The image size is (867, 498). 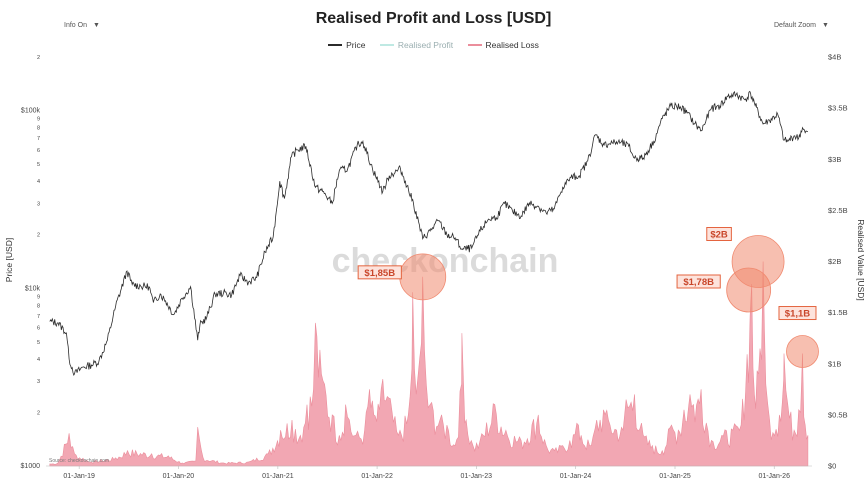 I want to click on annotation-label: $1,1B, so click(x=797, y=314).